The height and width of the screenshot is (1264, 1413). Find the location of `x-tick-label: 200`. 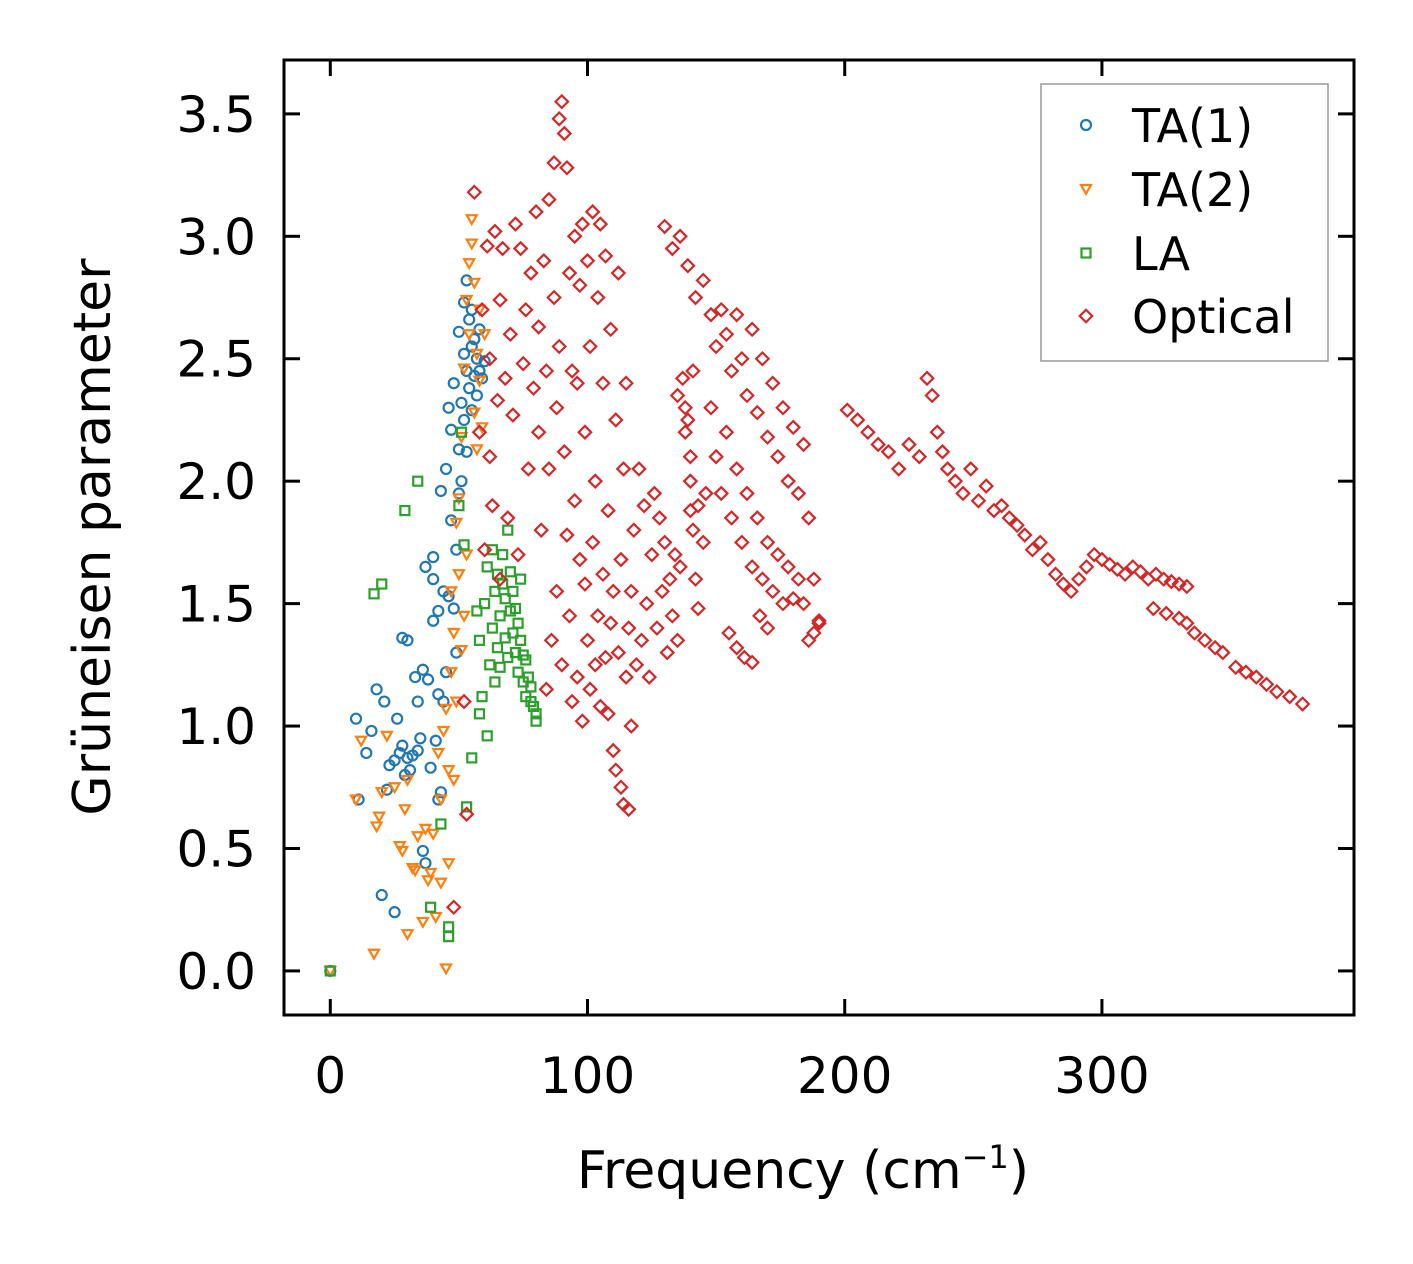

x-tick-label: 200 is located at coordinates (844, 1076).